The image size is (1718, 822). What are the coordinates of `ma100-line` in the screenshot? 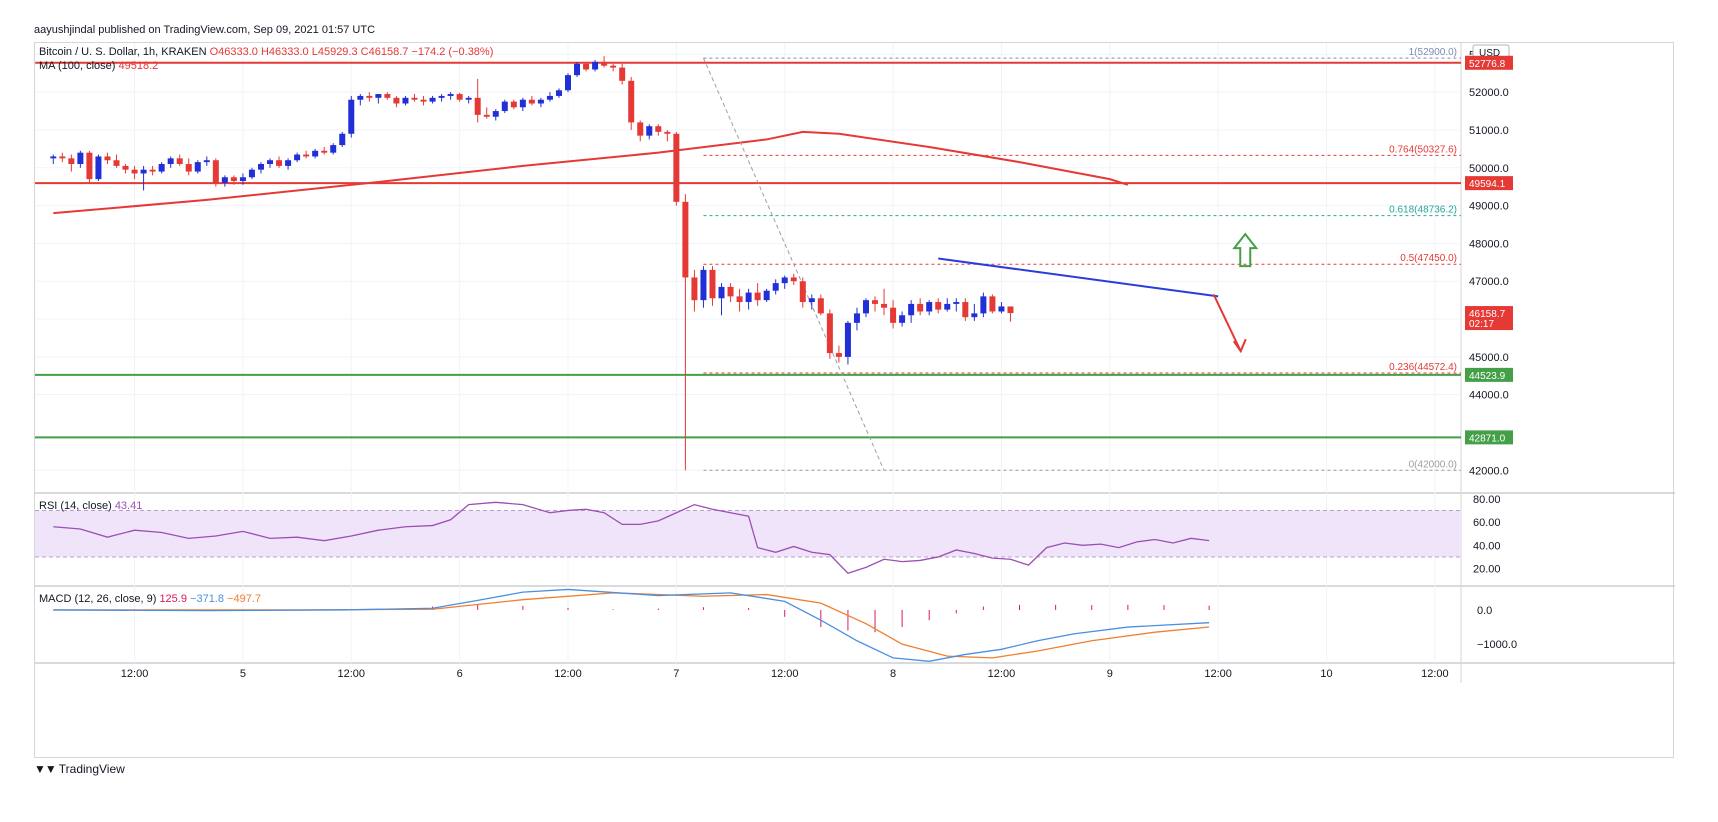 It's located at (591, 172).